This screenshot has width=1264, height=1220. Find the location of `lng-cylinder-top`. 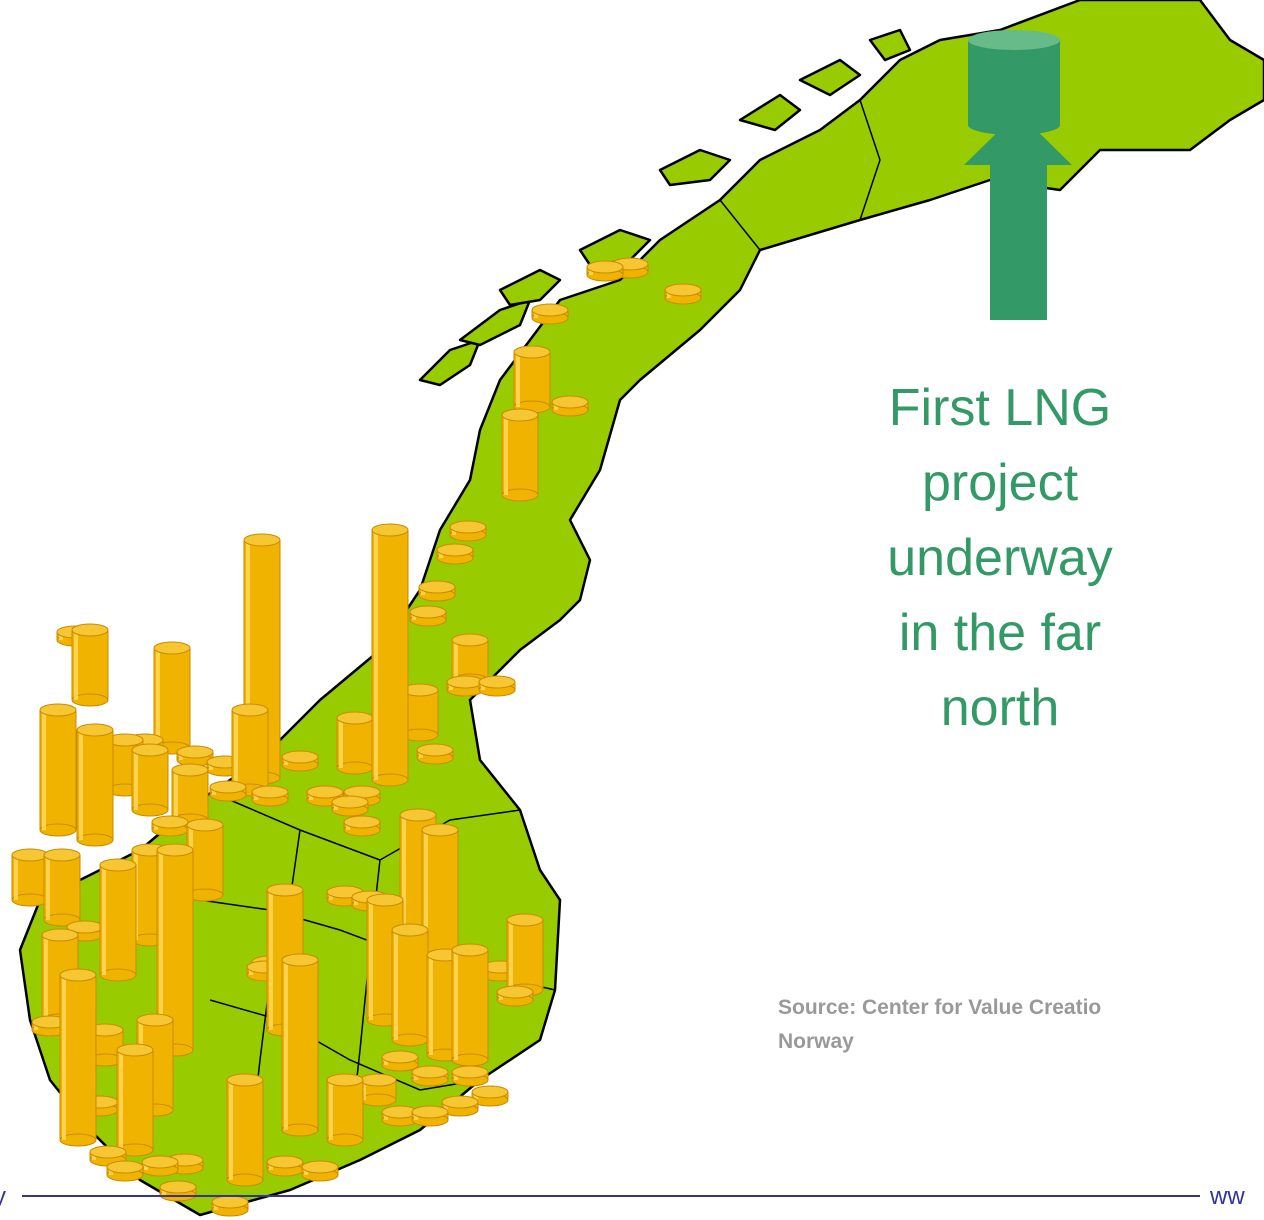

lng-cylinder-top is located at coordinates (1014, 40).